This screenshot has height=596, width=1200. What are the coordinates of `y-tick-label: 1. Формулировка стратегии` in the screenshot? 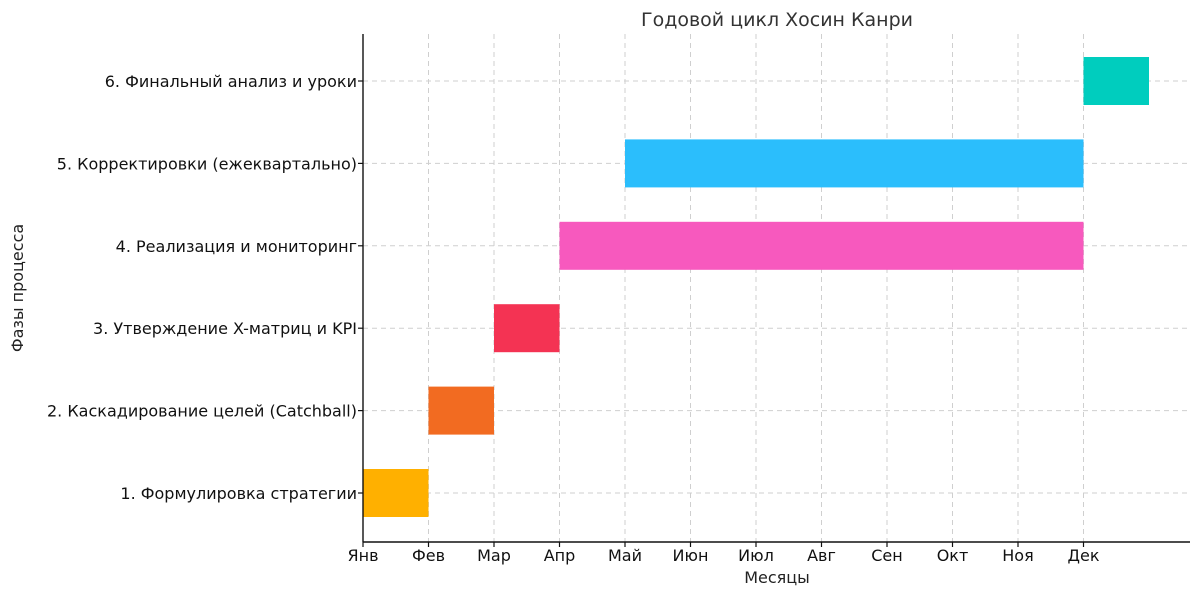 It's located at (238, 493).